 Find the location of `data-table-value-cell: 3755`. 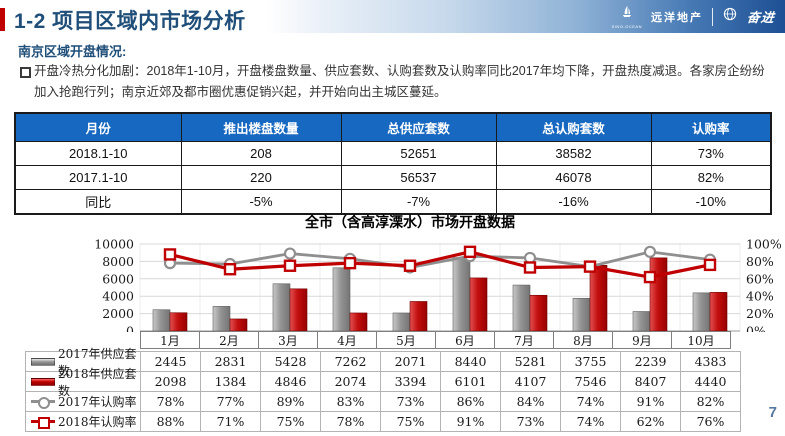

data-table-value-cell: 3755 is located at coordinates (591, 362).